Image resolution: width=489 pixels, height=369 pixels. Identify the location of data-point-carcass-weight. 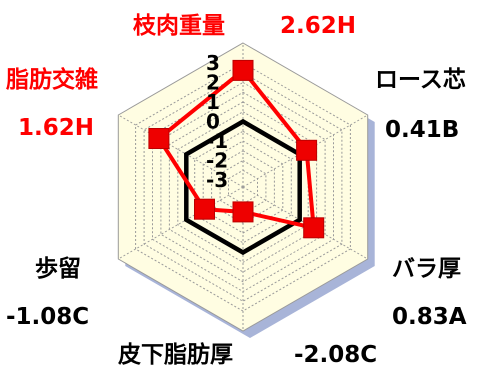
(243, 70).